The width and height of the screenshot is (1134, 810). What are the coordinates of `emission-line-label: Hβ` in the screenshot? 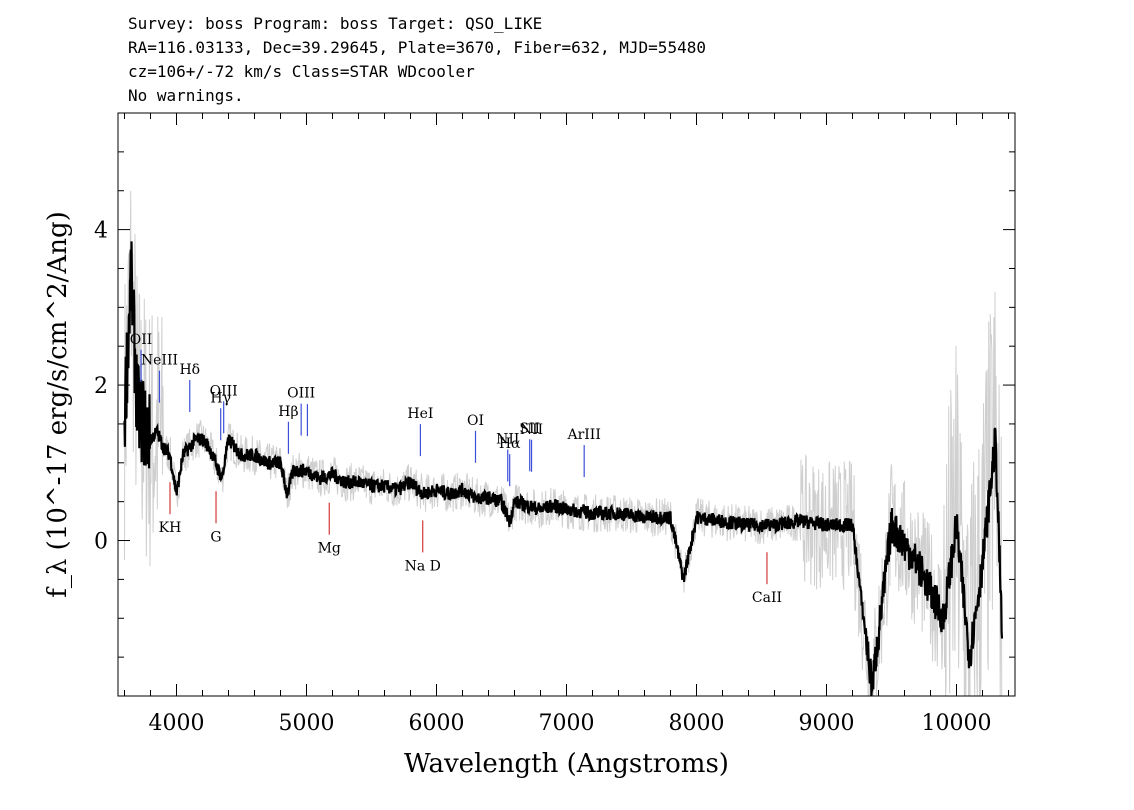 It's located at (288, 412).